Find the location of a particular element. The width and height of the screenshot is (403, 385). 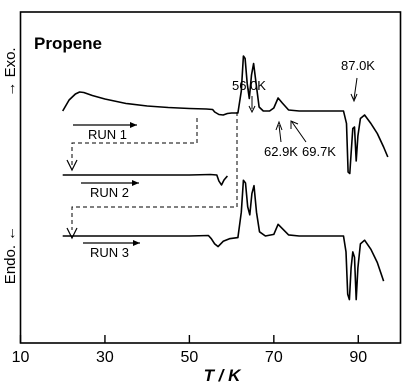

run1-label-group: RUN 1 is located at coordinates (105, 132).